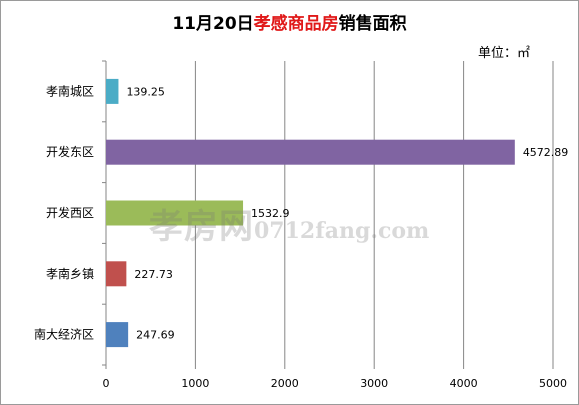  What do you see at coordinates (64, 334) in the screenshot?
I see `category-label-5: 南大经济区` at bounding box center [64, 334].